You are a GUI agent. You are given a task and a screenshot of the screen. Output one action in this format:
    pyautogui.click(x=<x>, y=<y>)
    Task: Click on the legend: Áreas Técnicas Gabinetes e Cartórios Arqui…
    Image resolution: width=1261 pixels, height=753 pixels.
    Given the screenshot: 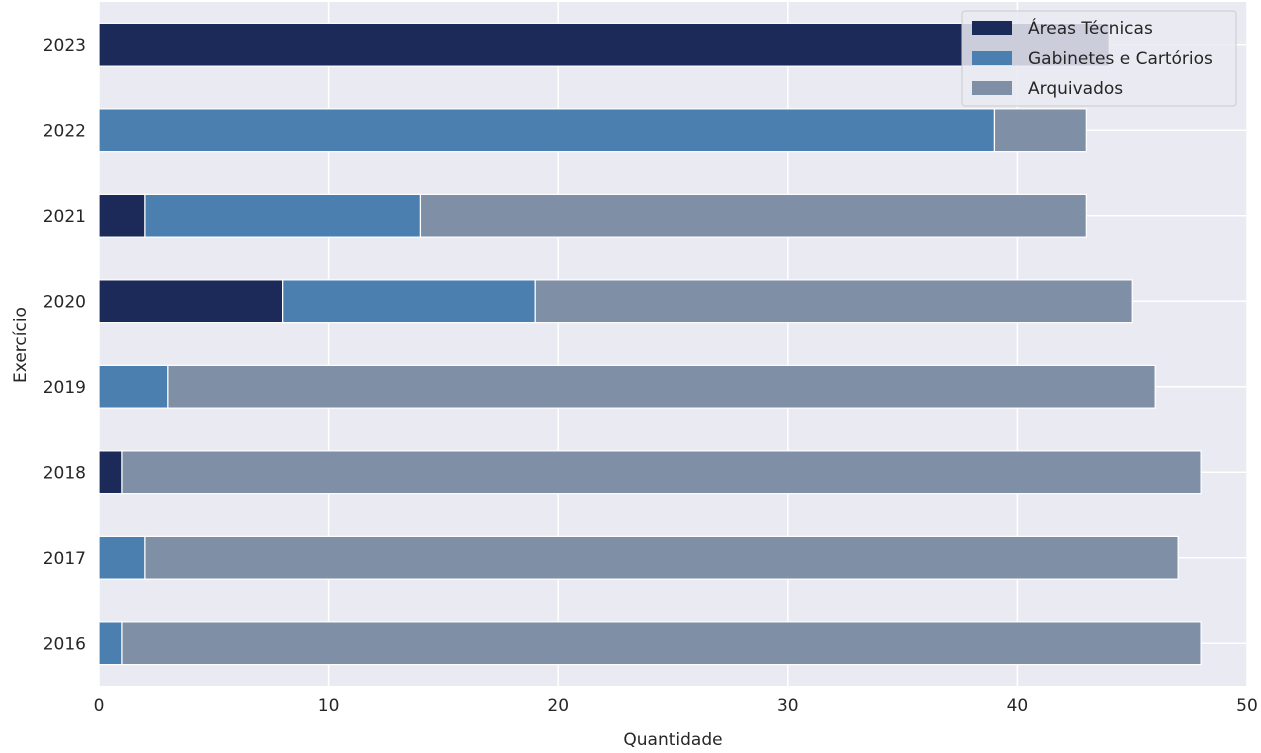 What is the action you would take?
    pyautogui.click(x=1099, y=58)
    